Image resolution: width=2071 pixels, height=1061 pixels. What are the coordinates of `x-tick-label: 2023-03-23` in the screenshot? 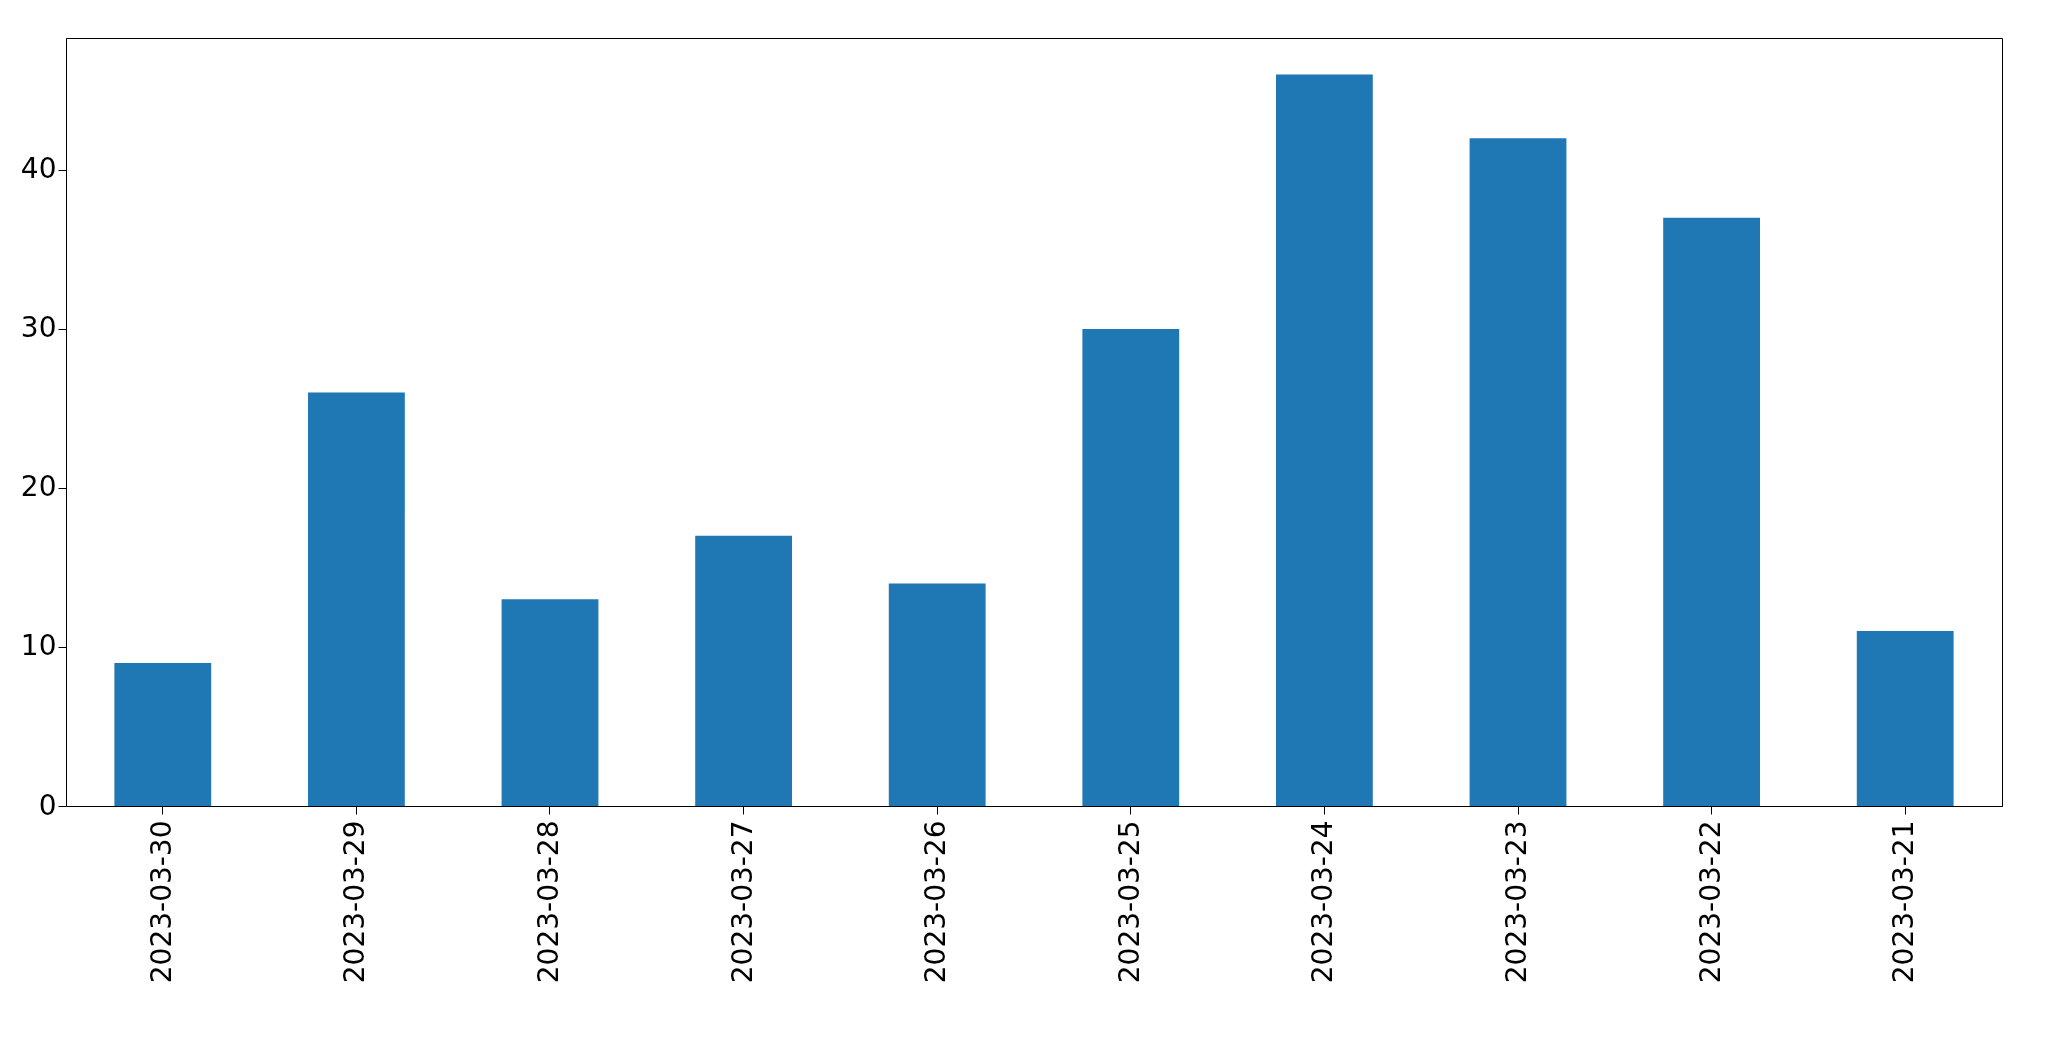 It's located at (1516, 902).